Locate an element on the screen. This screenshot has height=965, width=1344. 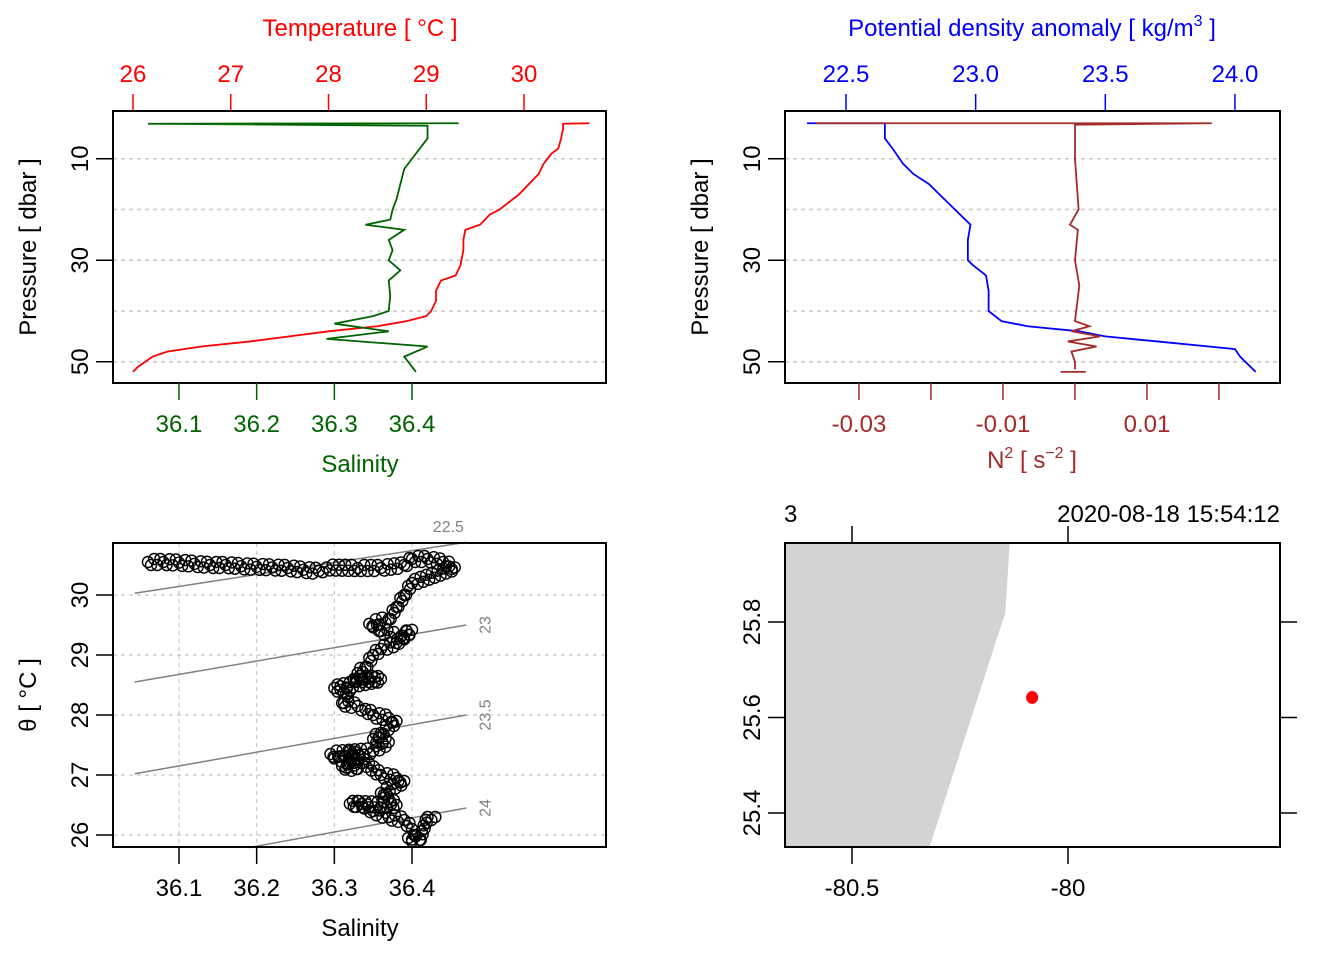
temperature-line is located at coordinates (361, 247).